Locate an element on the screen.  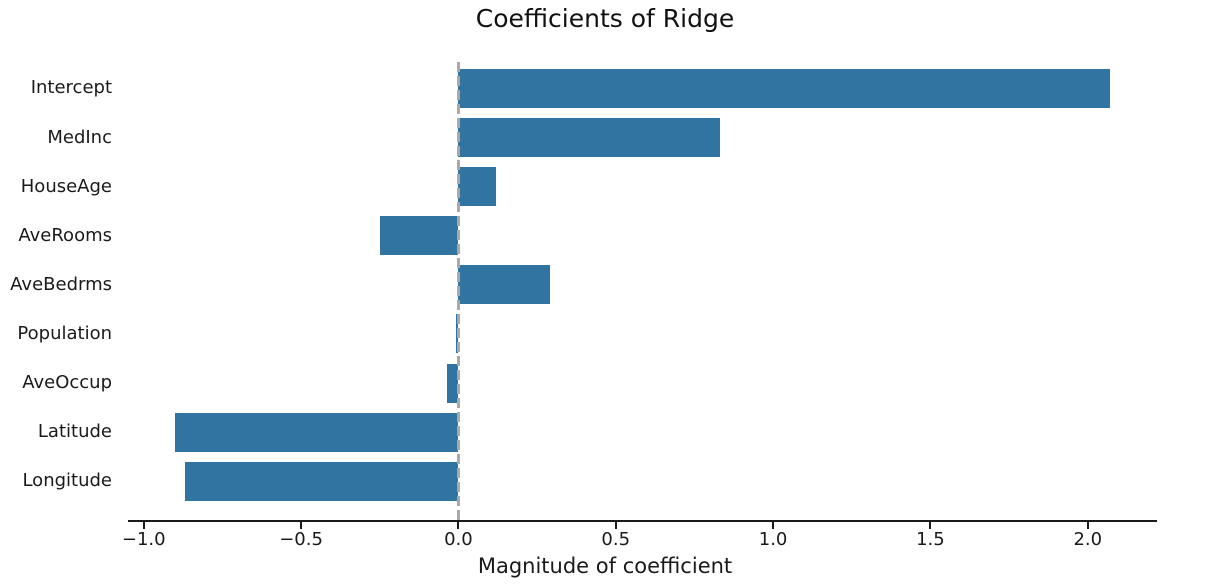
zero-reference-line is located at coordinates (458, 291).